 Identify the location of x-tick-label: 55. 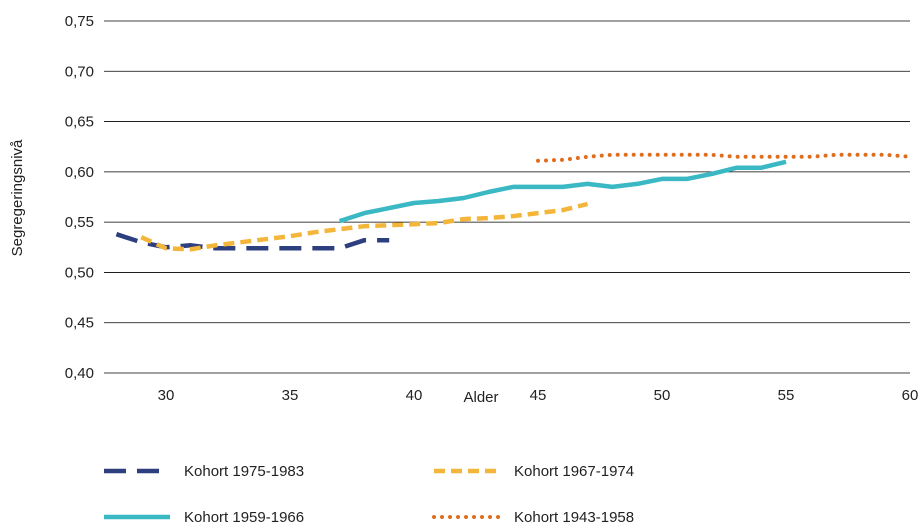
(786, 395).